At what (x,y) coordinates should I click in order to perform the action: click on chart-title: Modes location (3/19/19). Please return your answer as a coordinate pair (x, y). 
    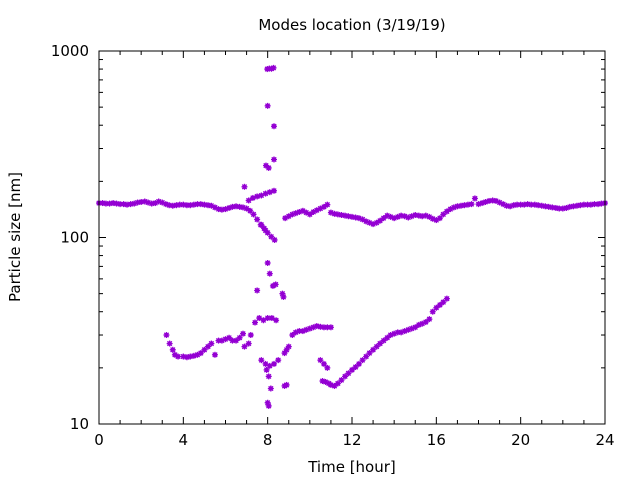
    Looking at the image, I should click on (351, 25).